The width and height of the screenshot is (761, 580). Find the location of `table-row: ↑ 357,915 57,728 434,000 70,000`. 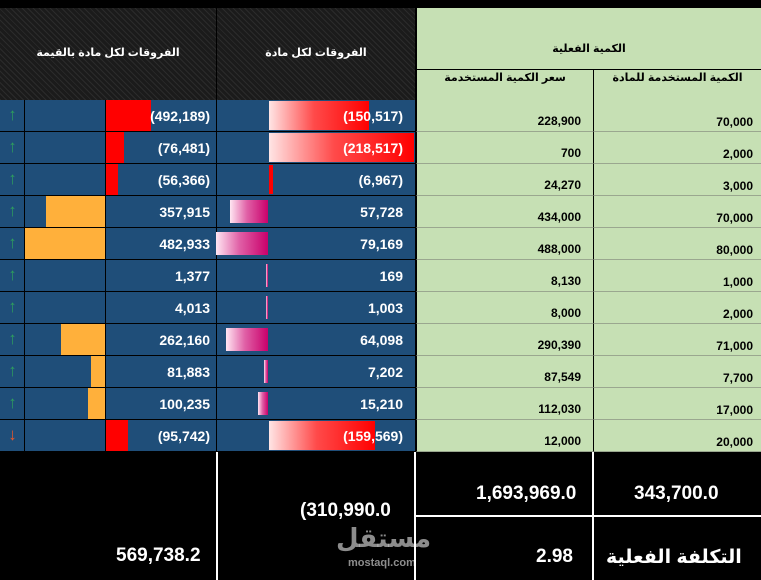

table-row: ↑ 357,915 57,728 434,000 70,000 is located at coordinates (380, 212).